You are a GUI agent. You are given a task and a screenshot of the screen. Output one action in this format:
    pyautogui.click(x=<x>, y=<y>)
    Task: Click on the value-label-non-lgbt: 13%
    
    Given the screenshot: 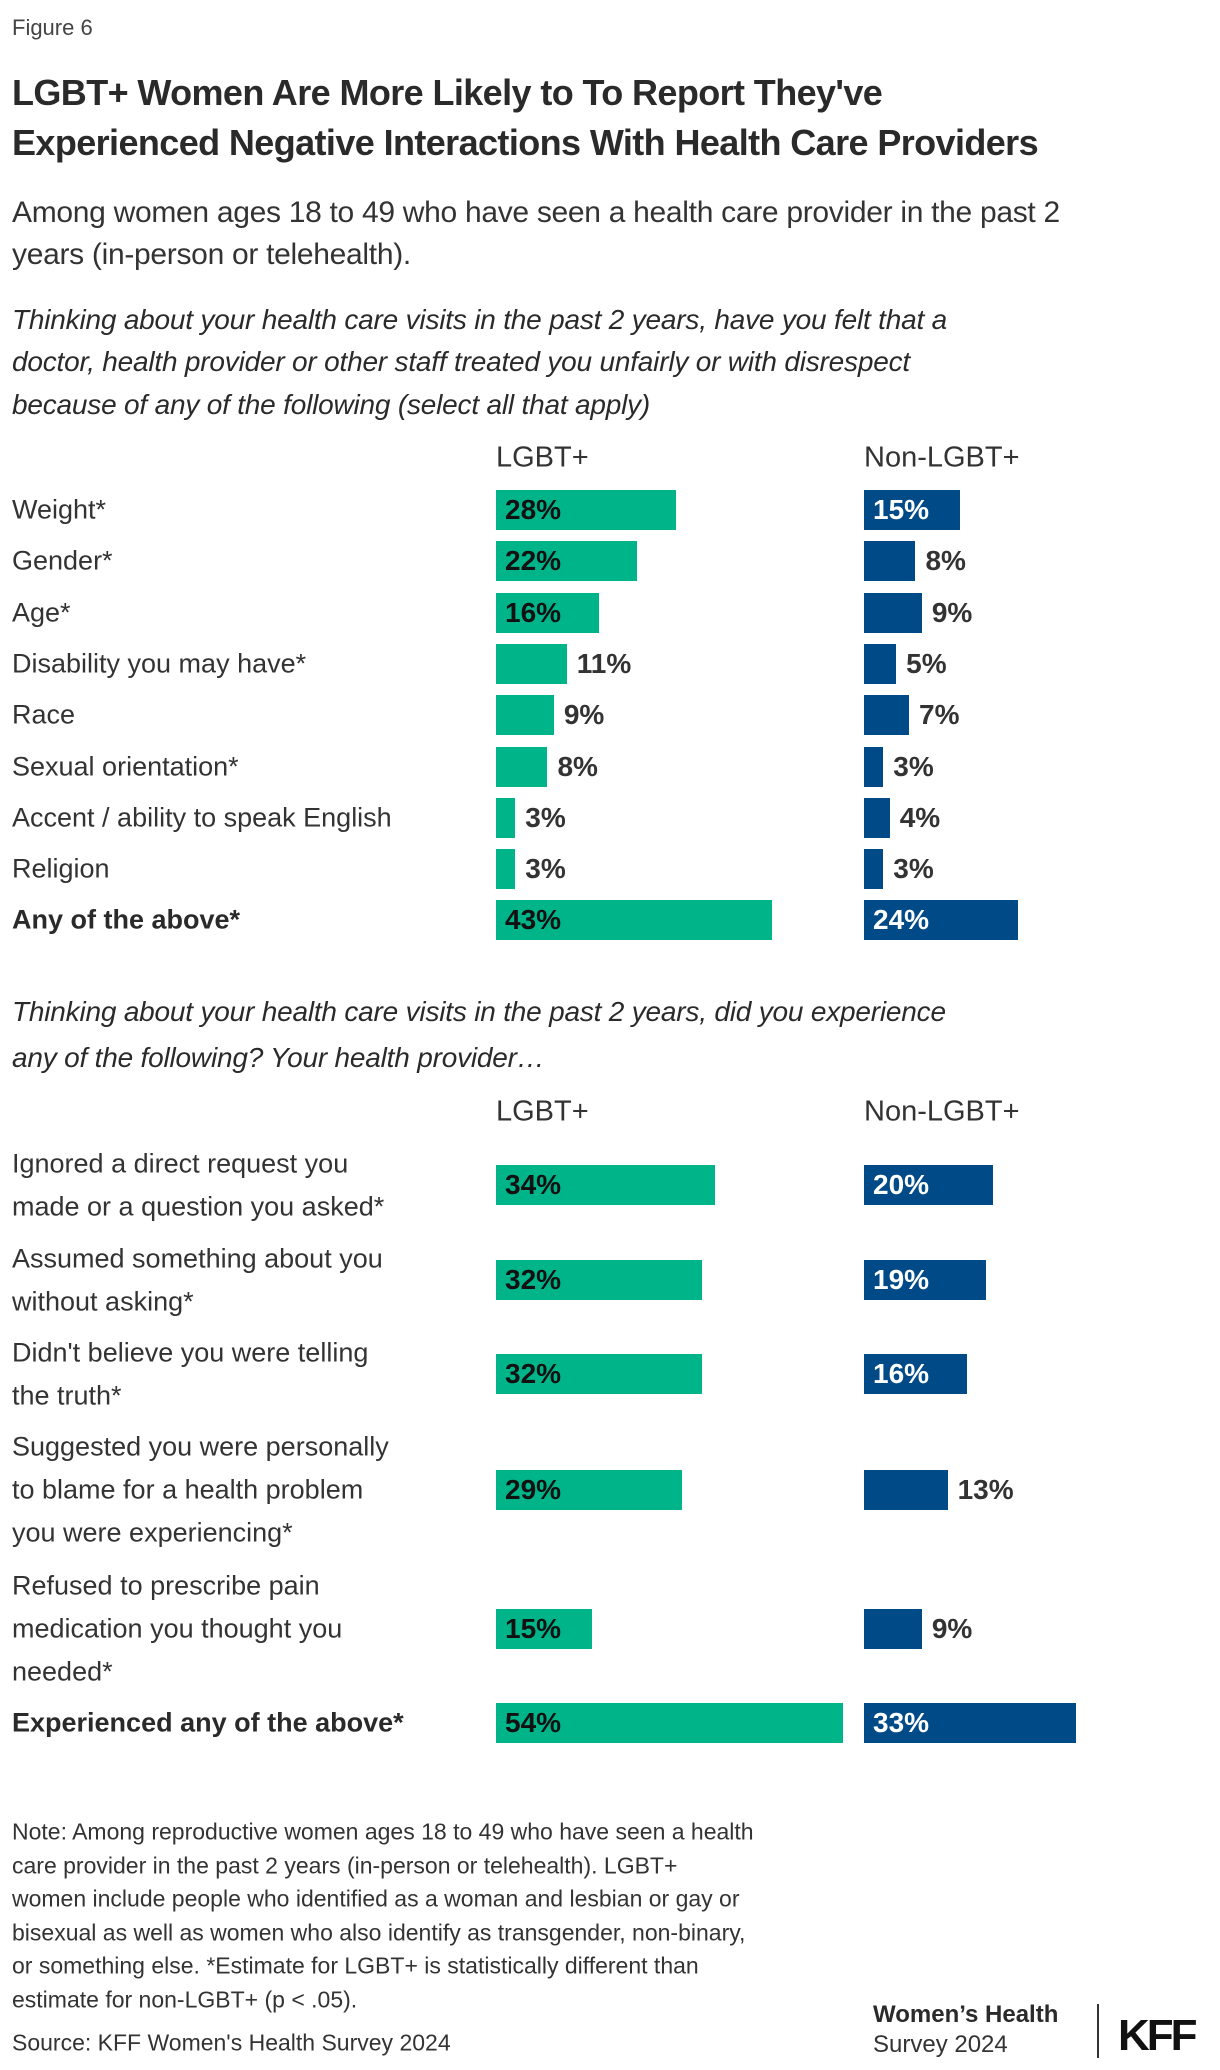 What is the action you would take?
    pyautogui.click(x=985, y=1489)
    